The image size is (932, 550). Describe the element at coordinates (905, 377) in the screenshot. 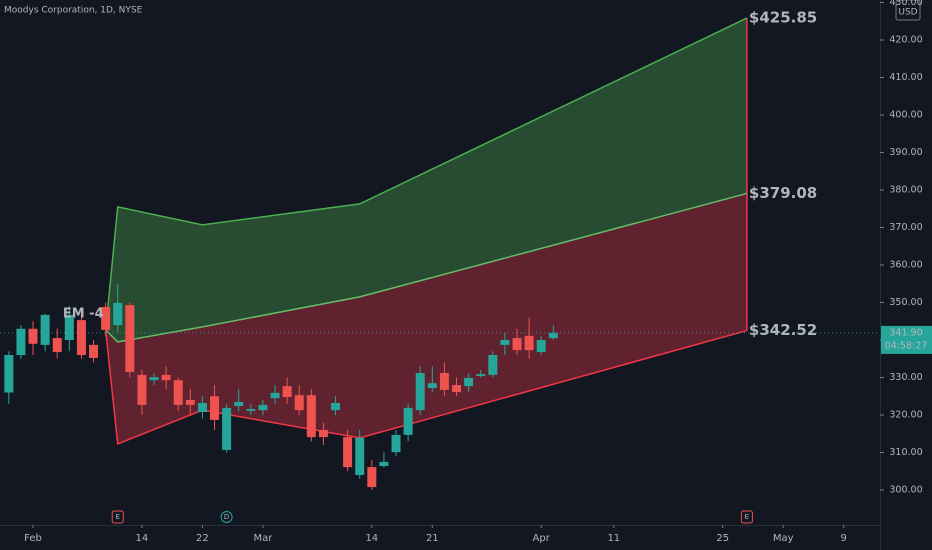

I see `y-tick-label: 330.00` at that location.